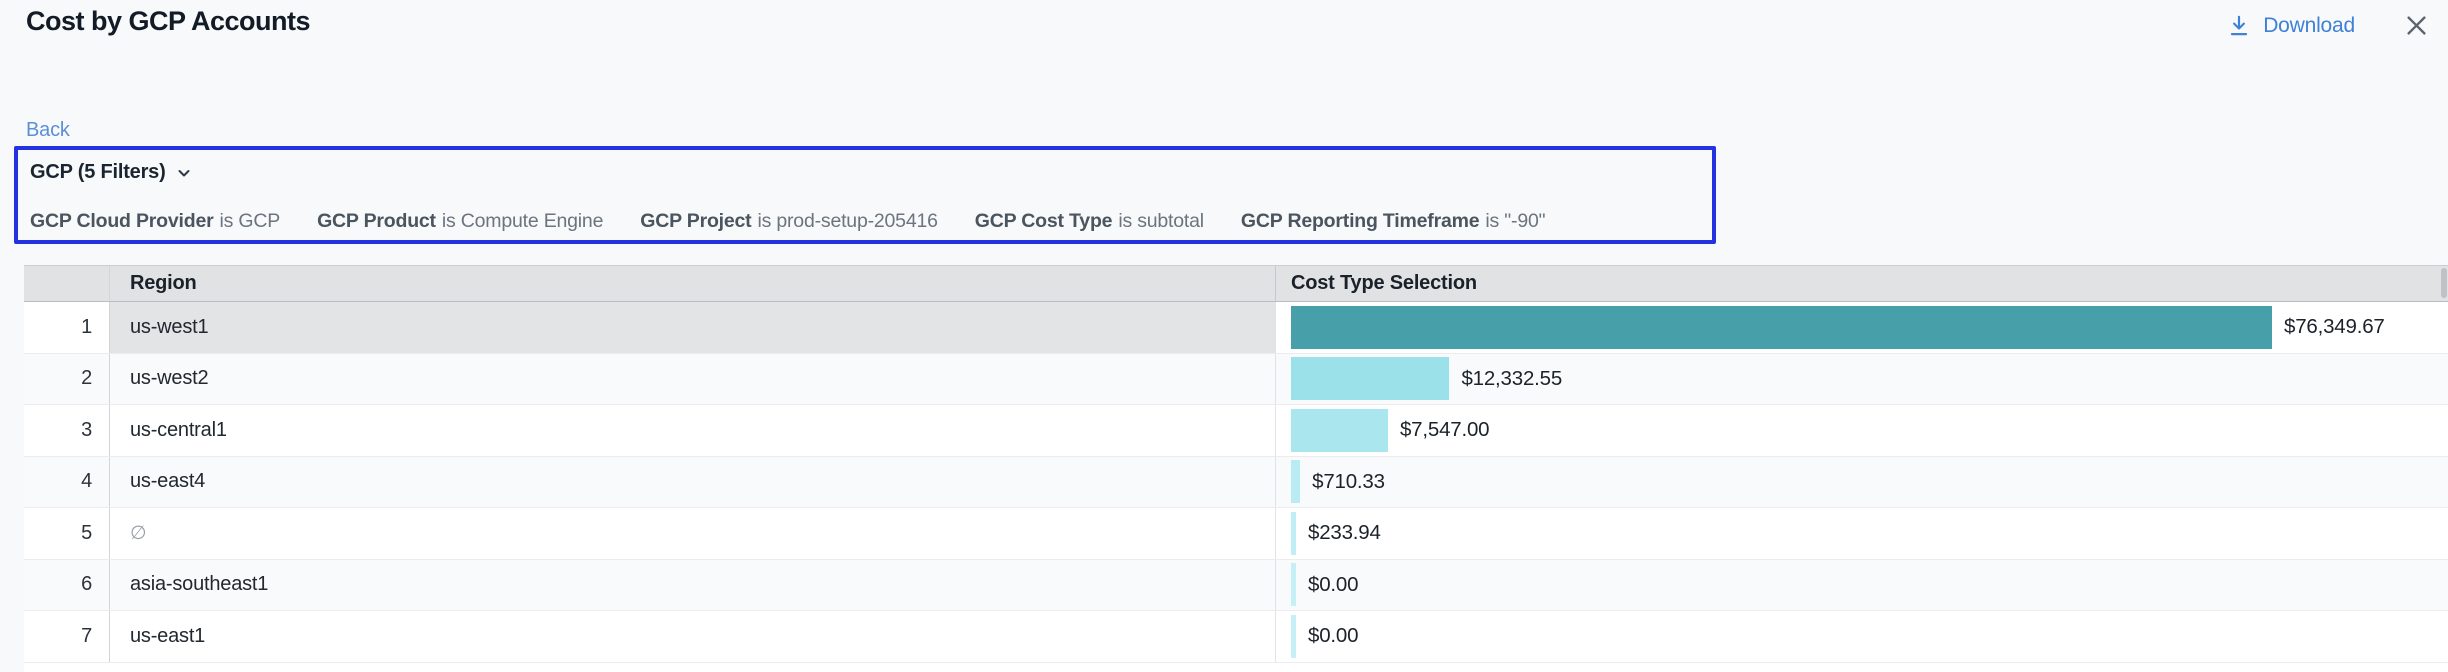 This screenshot has width=2448, height=672. I want to click on region-cell: us-east1, so click(693, 636).